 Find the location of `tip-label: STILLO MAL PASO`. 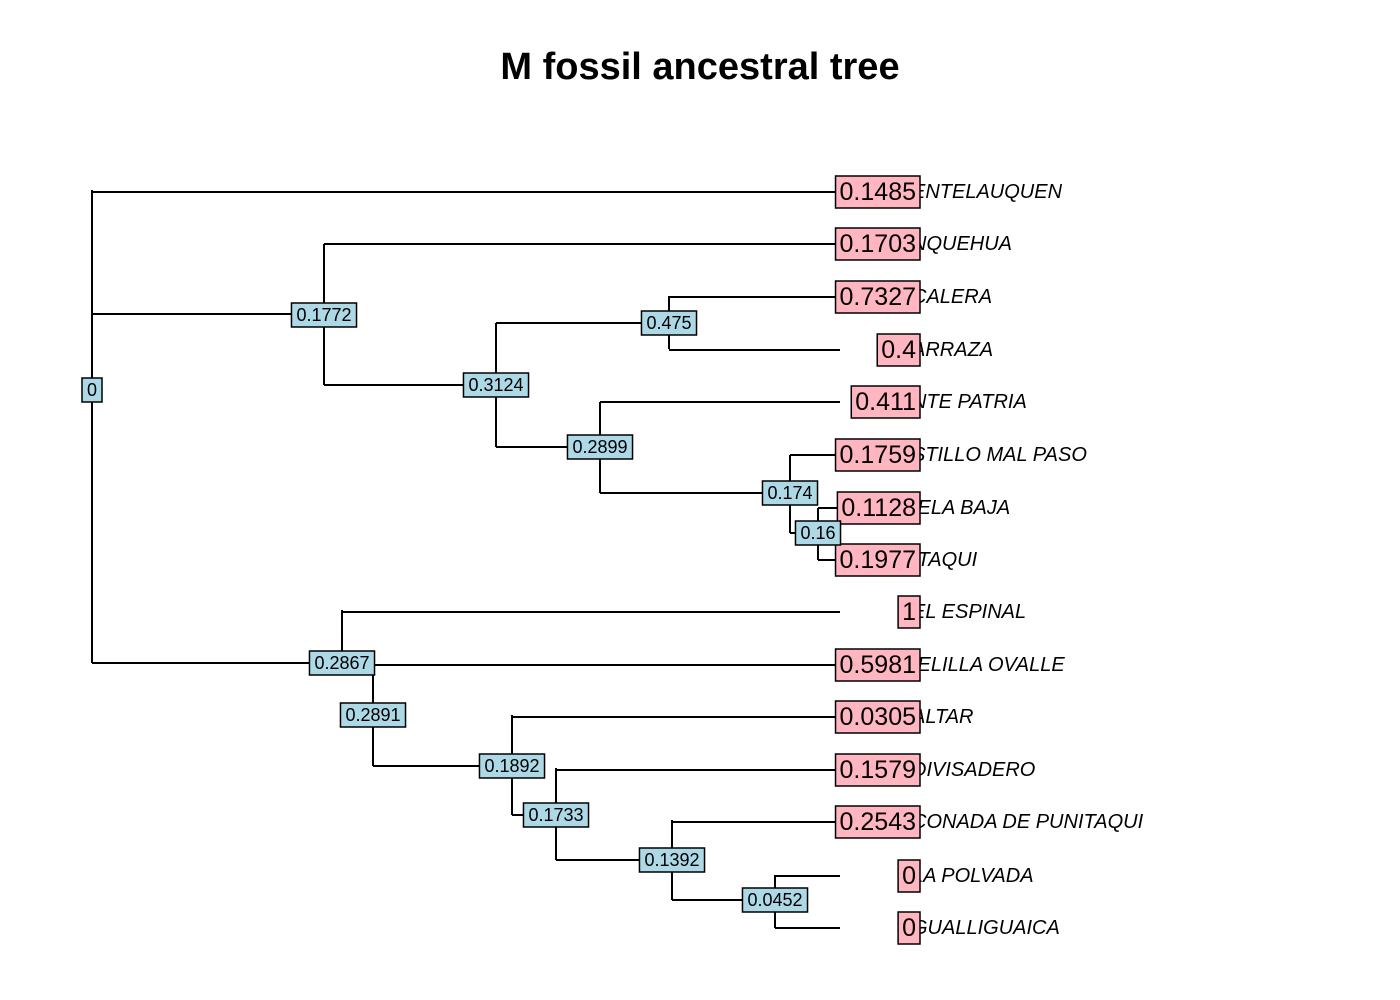

tip-label: STILLO MAL PASO is located at coordinates (999, 455).